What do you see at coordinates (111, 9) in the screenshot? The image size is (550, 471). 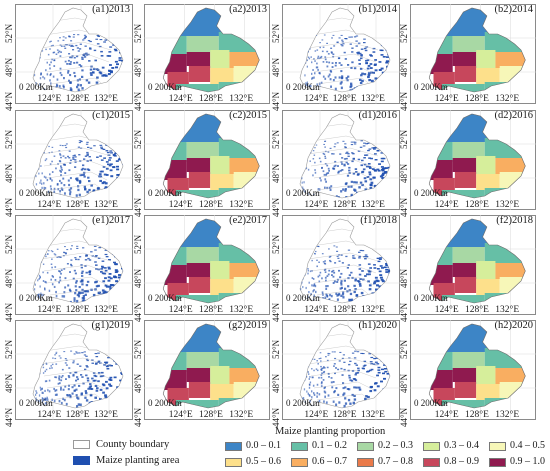 I see `panel-title: (a1)2013` at bounding box center [111, 9].